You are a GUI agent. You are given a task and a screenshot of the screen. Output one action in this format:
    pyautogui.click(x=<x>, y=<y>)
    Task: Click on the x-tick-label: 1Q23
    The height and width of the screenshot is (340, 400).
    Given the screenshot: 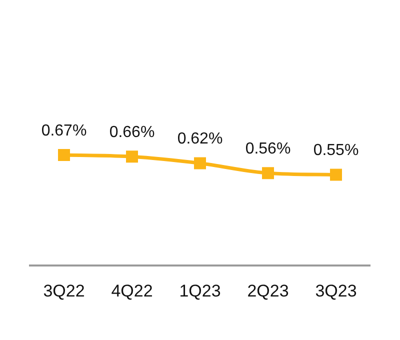 What is the action you would take?
    pyautogui.click(x=200, y=290)
    